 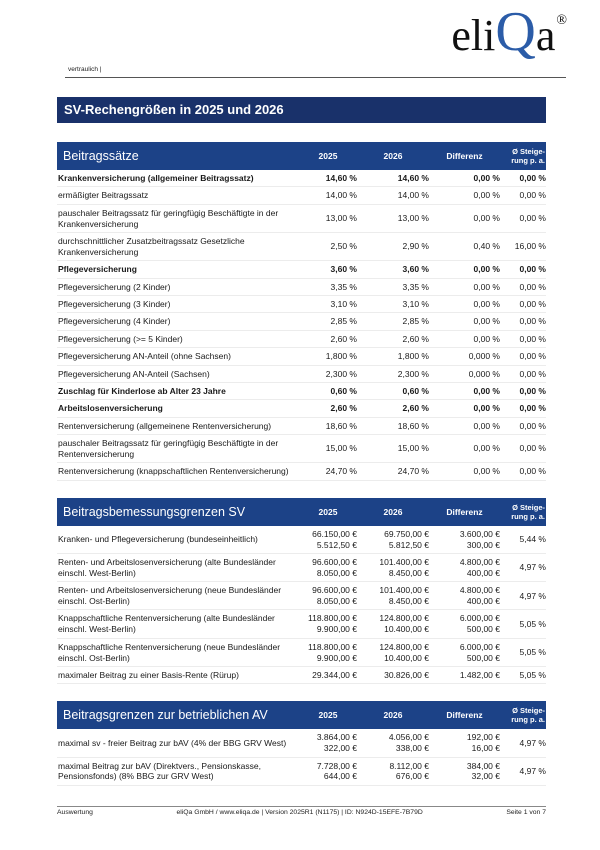 What do you see at coordinates (415, 269) in the screenshot?
I see `value-2026: 3,60 %` at bounding box center [415, 269].